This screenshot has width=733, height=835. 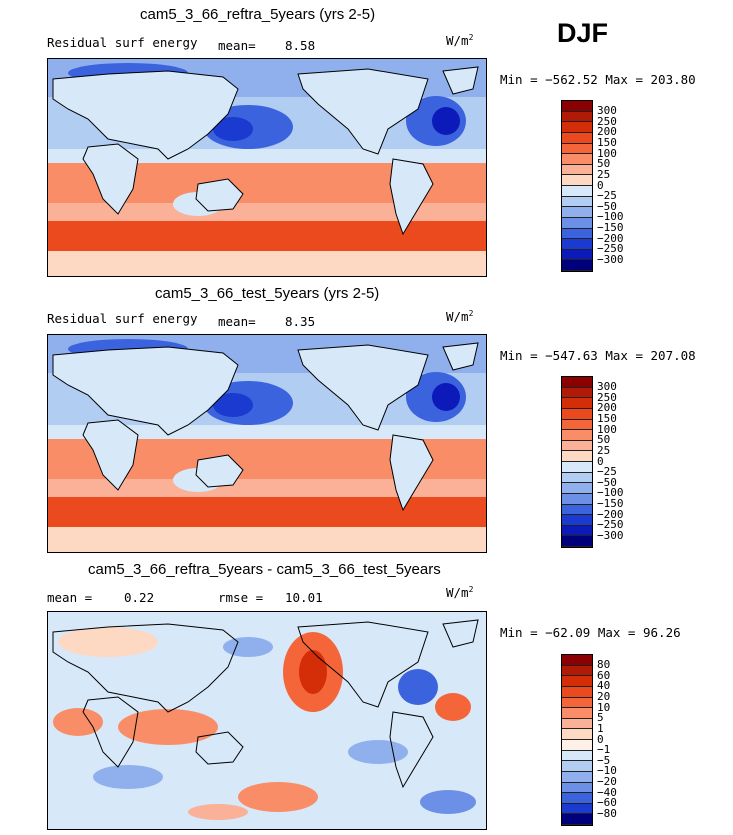 What do you see at coordinates (471, 589) in the screenshot?
I see `panel3-units-exp: 2` at bounding box center [471, 589].